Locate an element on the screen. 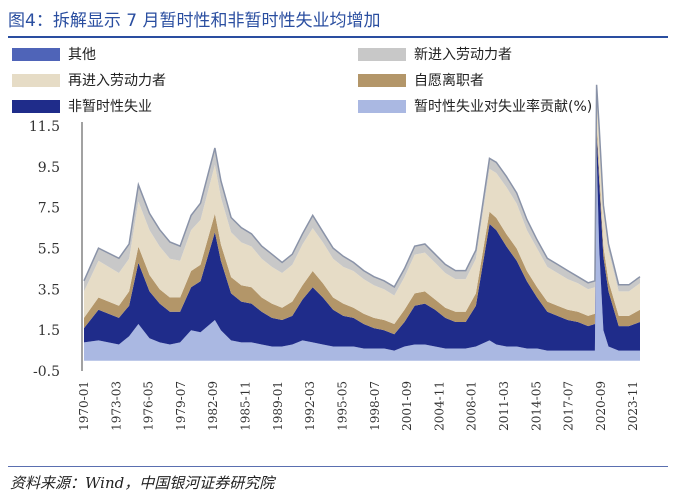 The image size is (678, 502). x-tick-label: 2011-03 is located at coordinates (504, 406).